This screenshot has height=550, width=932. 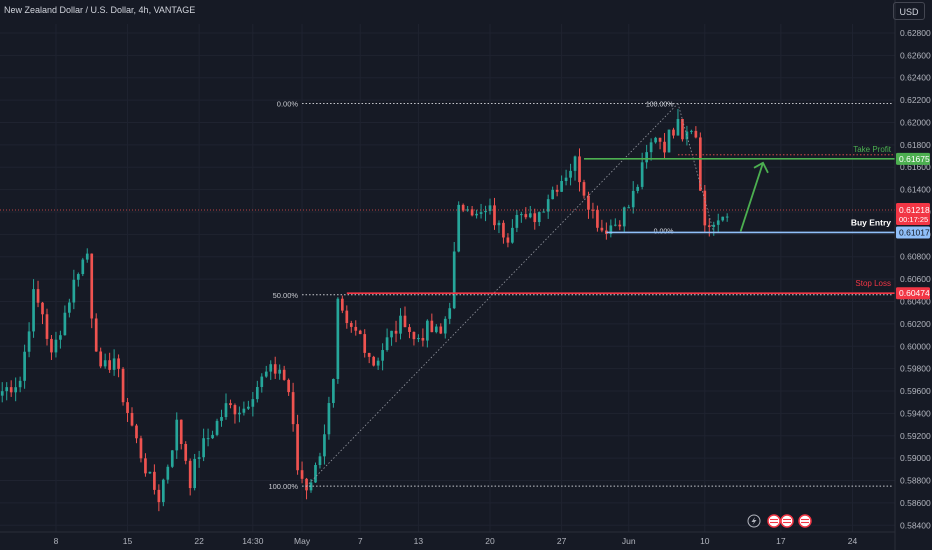 I want to click on time-tick-label: 15, so click(x=128, y=541).